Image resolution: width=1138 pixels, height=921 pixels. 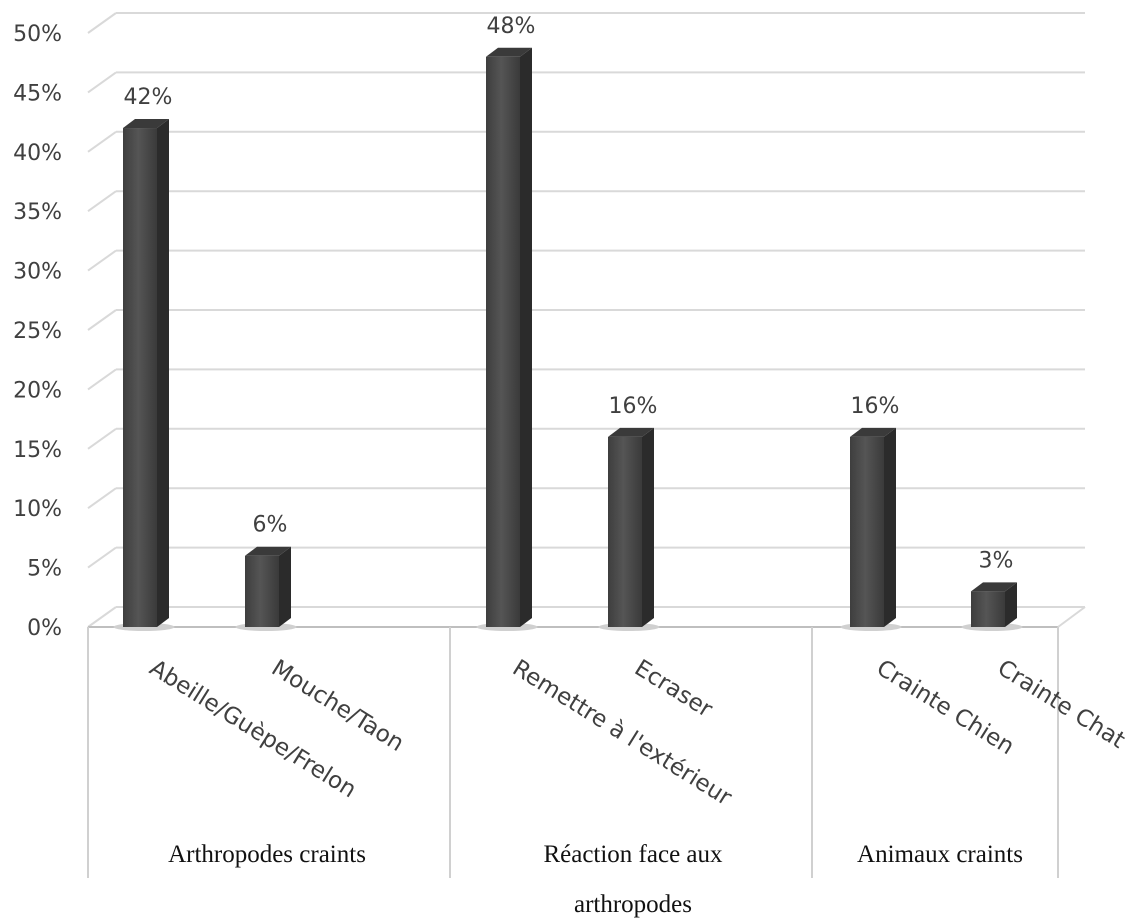 I want to click on y-tick-label: 50%, so click(x=37, y=34).